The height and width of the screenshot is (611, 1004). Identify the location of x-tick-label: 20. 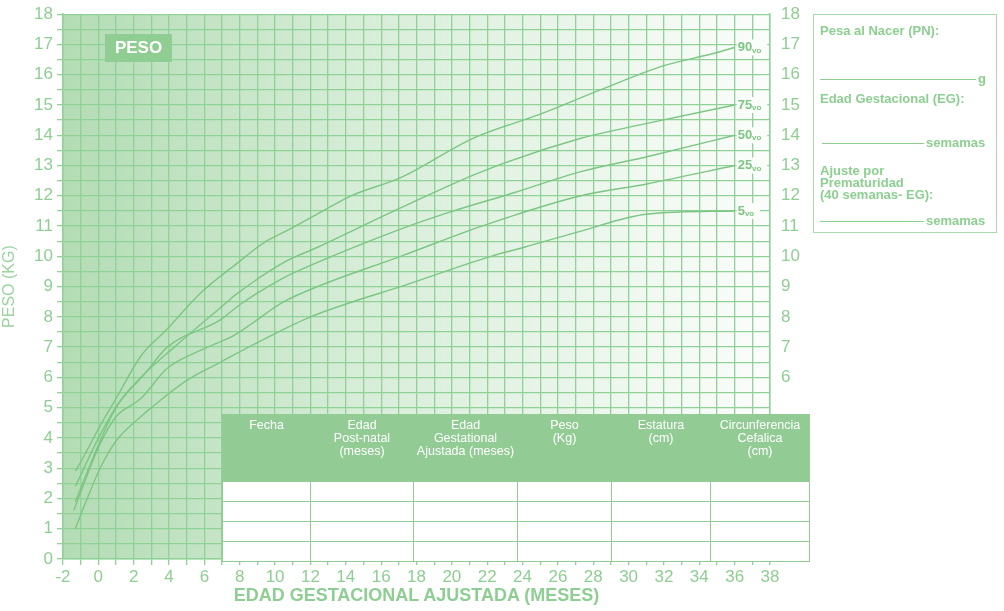
(452, 576).